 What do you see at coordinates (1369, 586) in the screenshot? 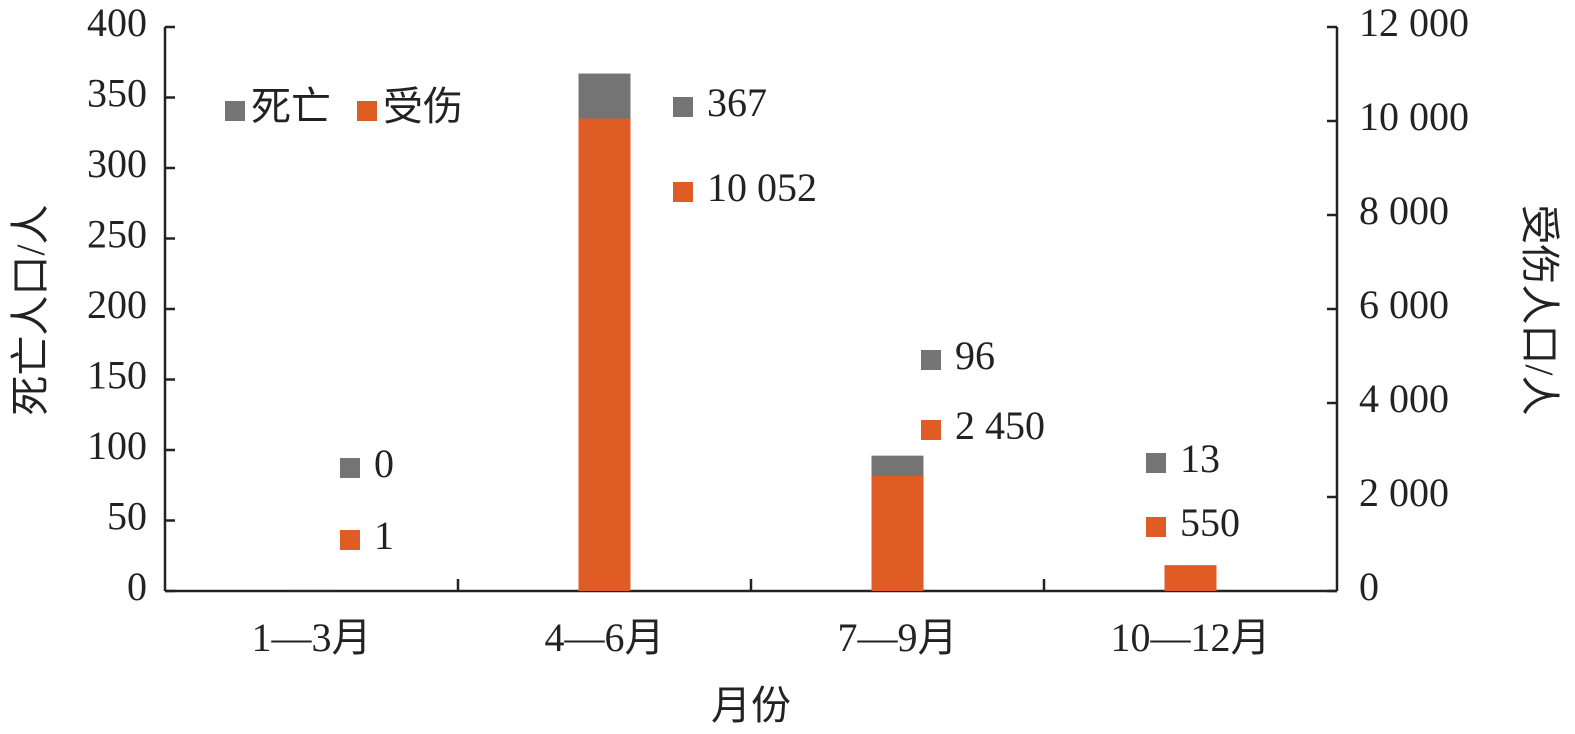
I see `y2-tick-label: 0` at bounding box center [1369, 586].